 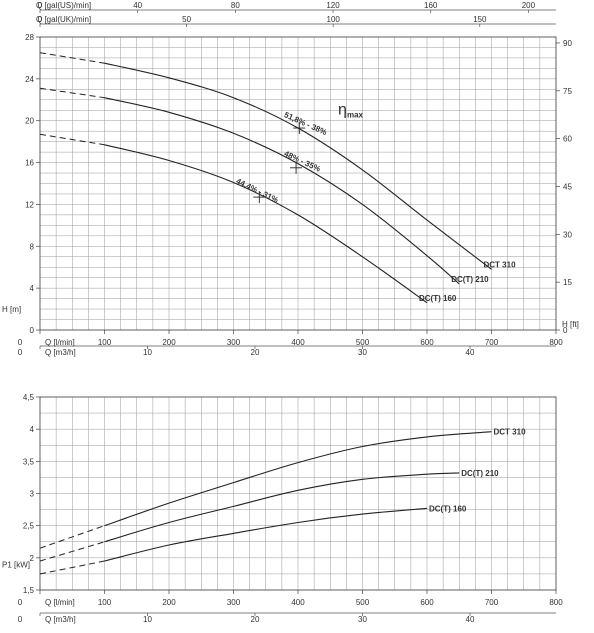 What do you see at coordinates (16, 564) in the screenshot?
I see `y-axis-label: P1 [kW]` at bounding box center [16, 564].